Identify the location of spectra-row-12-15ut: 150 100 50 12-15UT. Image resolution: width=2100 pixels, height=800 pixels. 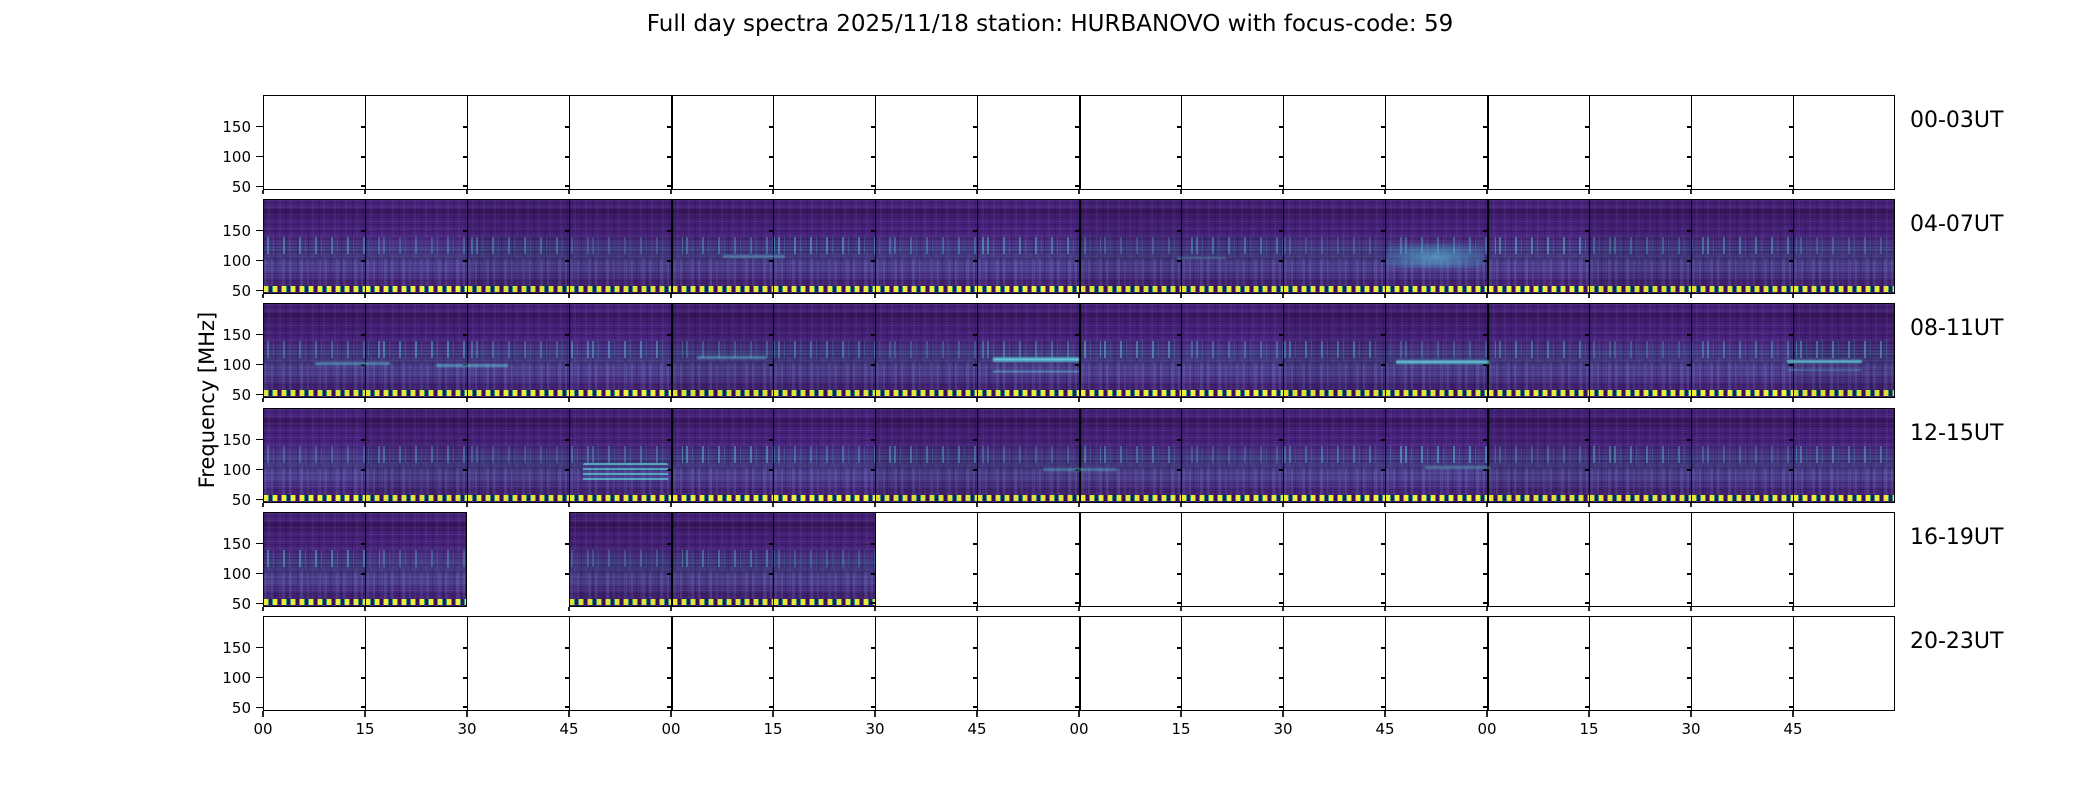
(1112, 458).